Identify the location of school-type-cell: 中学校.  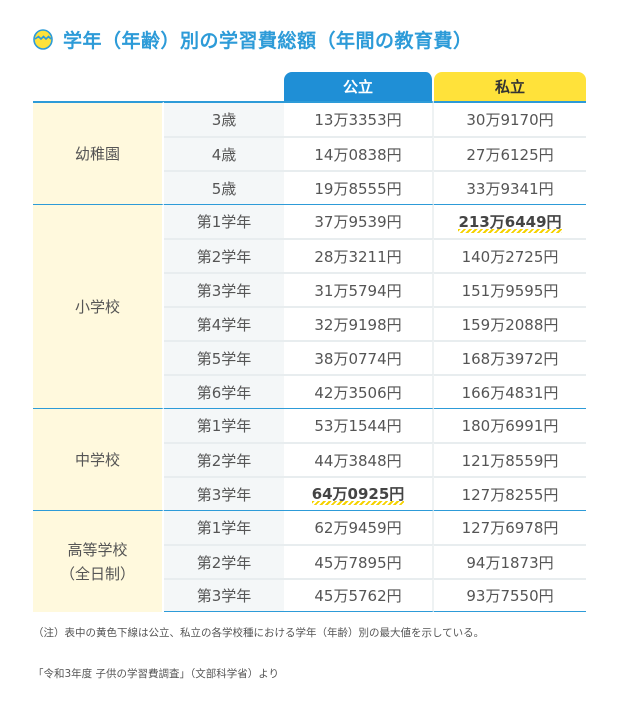
(98, 459).